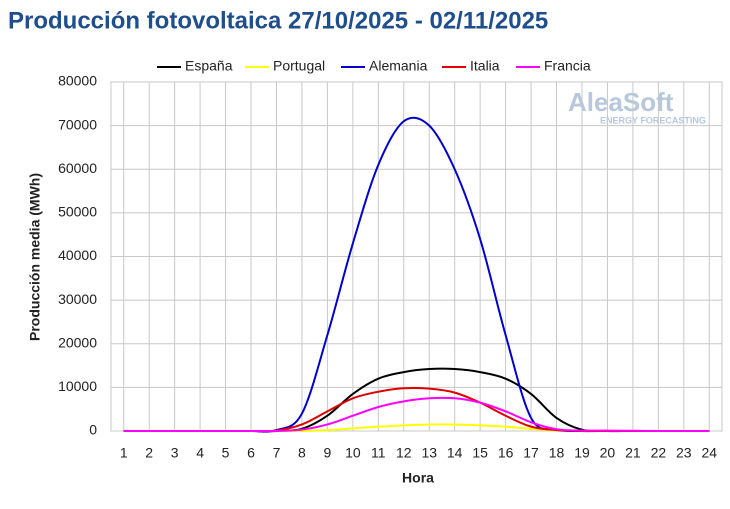 Image resolution: width=730 pixels, height=509 pixels. I want to click on x-tick-label: 18, so click(557, 453).